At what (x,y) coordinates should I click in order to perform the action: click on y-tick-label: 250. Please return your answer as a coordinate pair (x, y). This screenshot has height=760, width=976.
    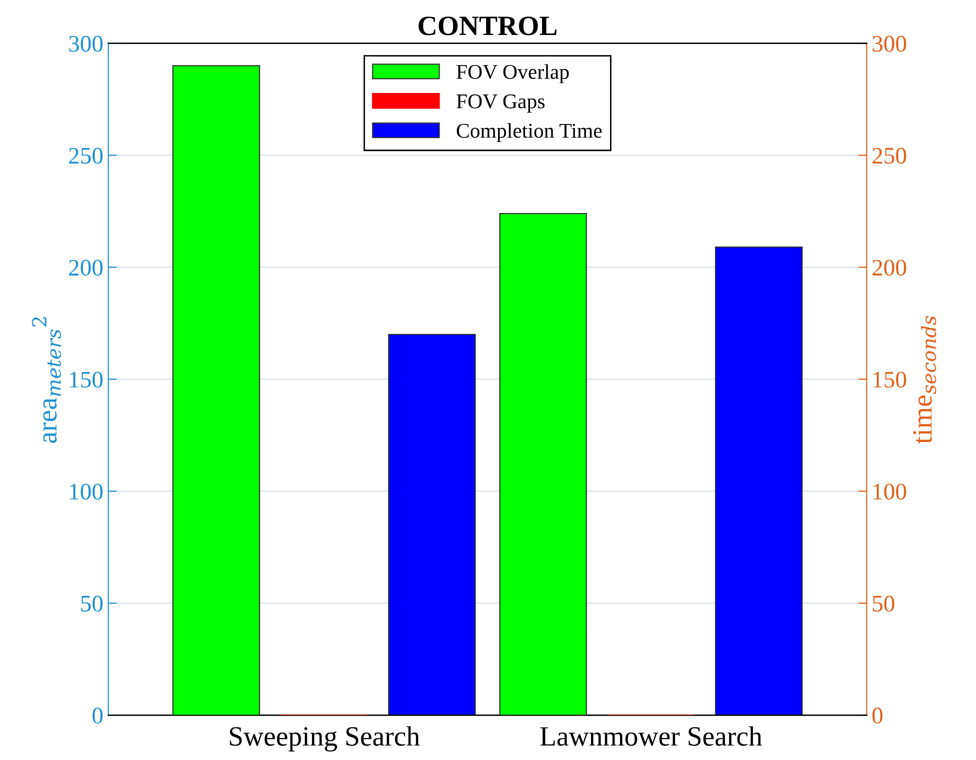
    Looking at the image, I should click on (86, 156).